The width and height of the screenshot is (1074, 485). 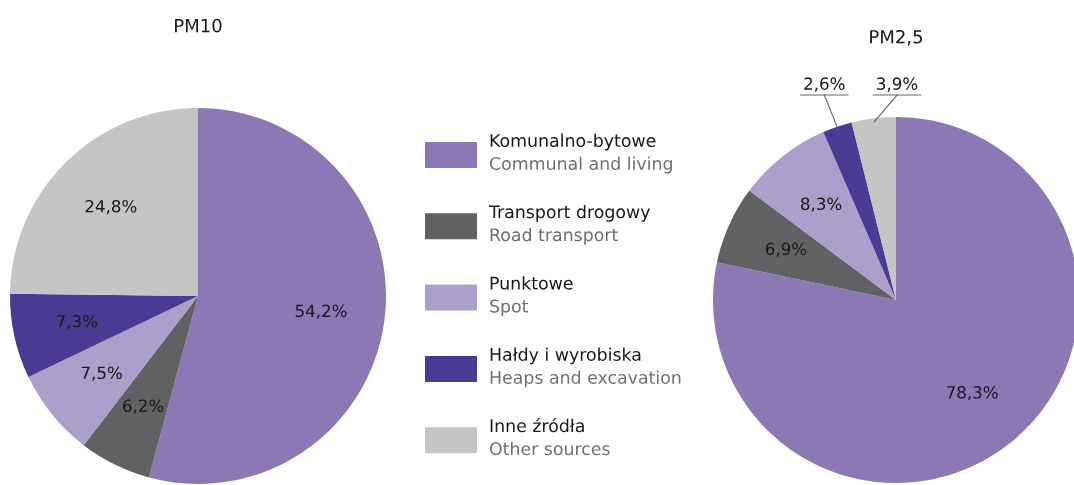 What do you see at coordinates (531, 296) in the screenshot?
I see `legend-label: Punktowe Spot` at bounding box center [531, 296].